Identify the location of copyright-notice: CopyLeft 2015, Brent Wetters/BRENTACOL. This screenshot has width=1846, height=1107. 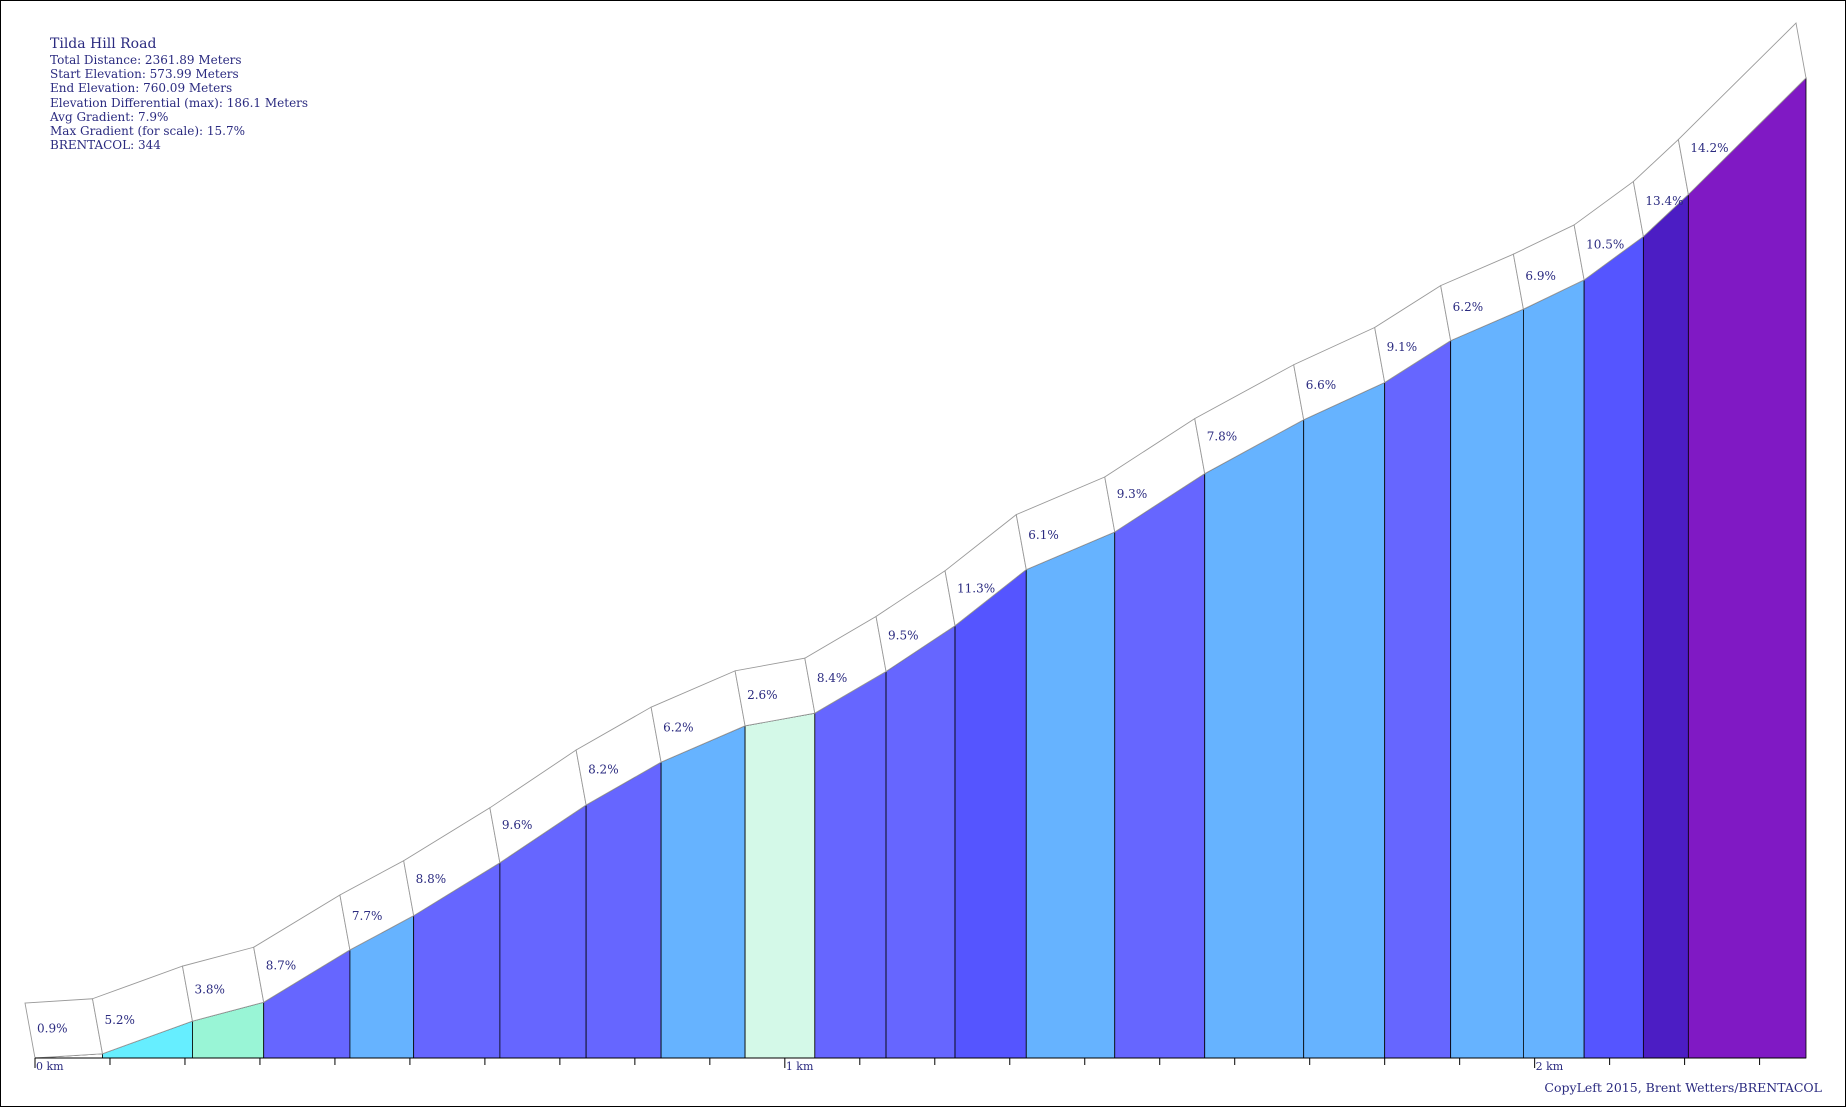
(1683, 1087).